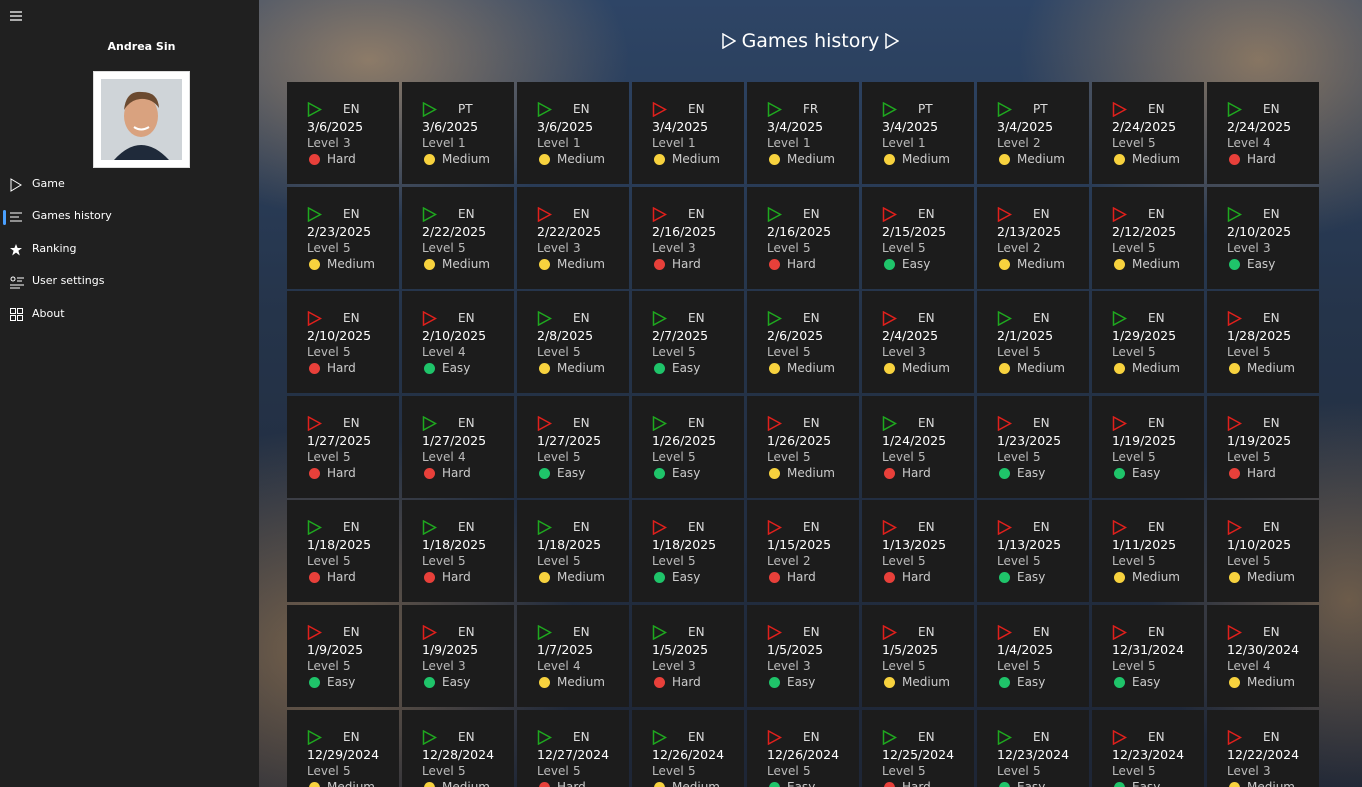  What do you see at coordinates (458, 342) in the screenshot?
I see `game-tile: EN 2/10/2025 Level 4 Easy` at bounding box center [458, 342].